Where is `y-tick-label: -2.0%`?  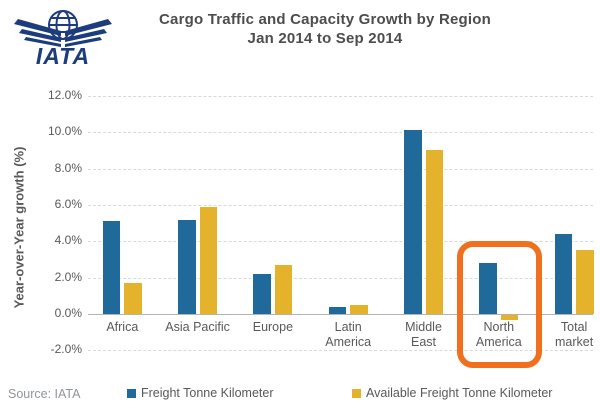
y-tick-label: -2.0% is located at coordinates (66, 349).